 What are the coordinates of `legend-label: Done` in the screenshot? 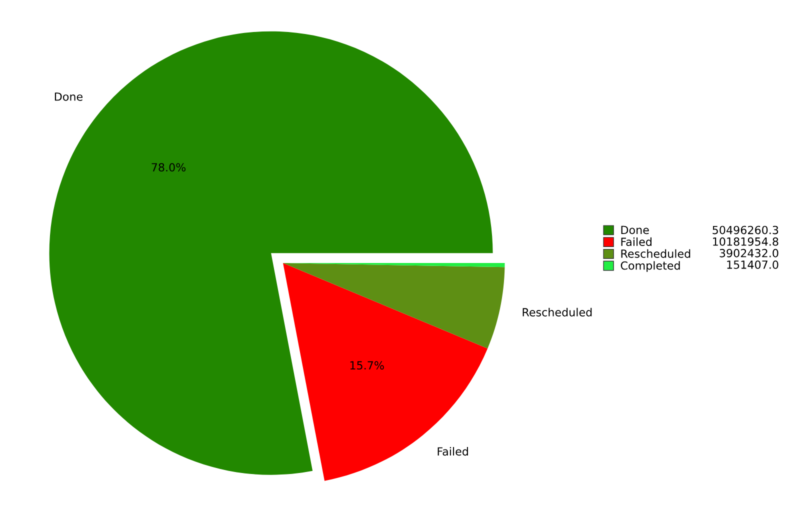 It's located at (635, 230).